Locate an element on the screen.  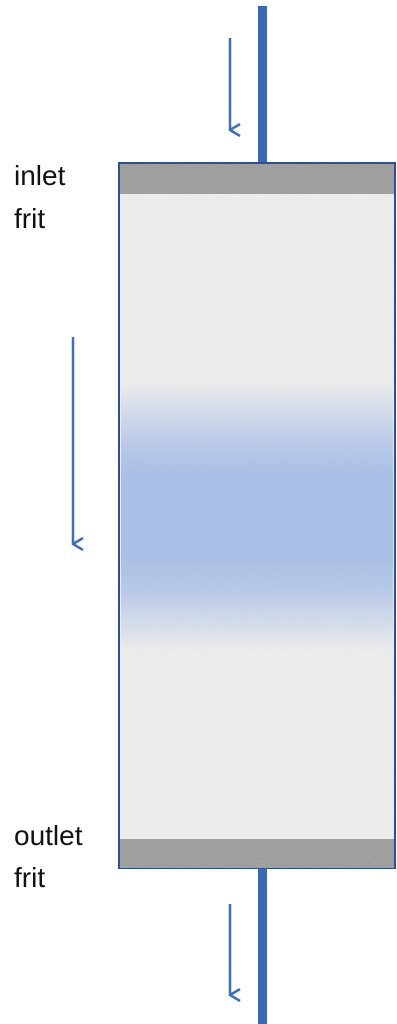
inlet-pipe is located at coordinates (262, 86).